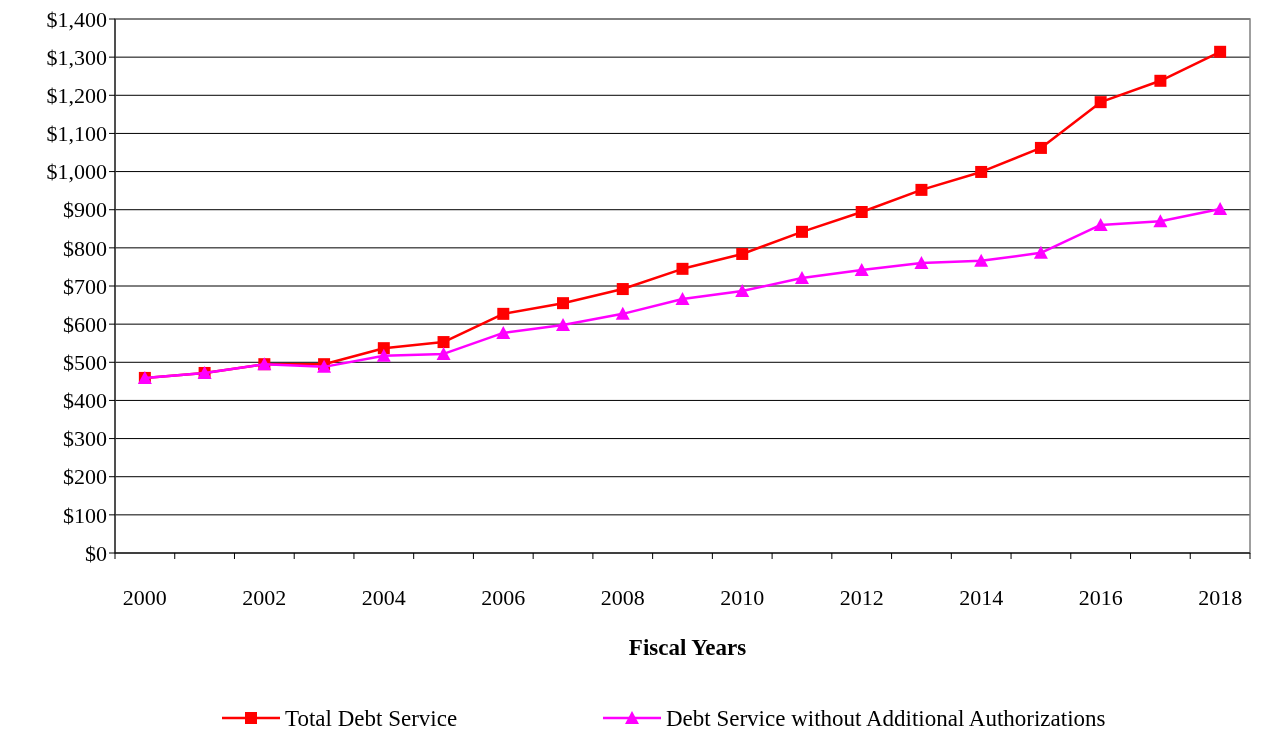  I want to click on x-tick-label: 2010, so click(742, 597).